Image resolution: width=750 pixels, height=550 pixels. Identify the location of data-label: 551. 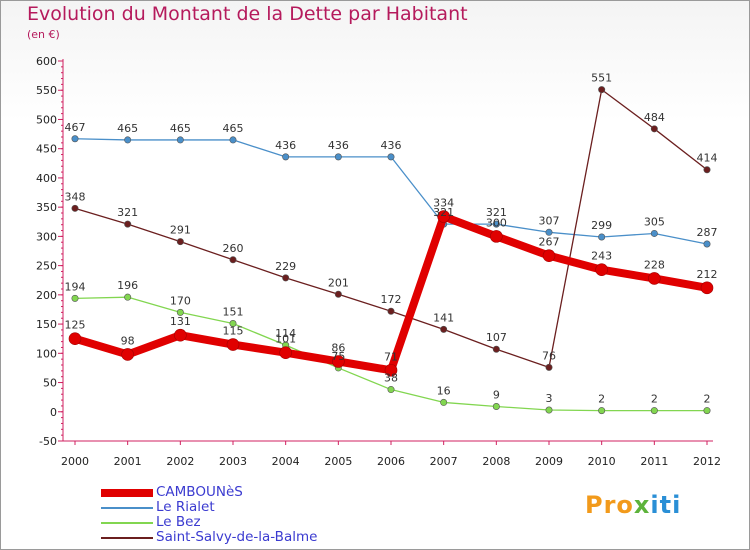
(601, 78).